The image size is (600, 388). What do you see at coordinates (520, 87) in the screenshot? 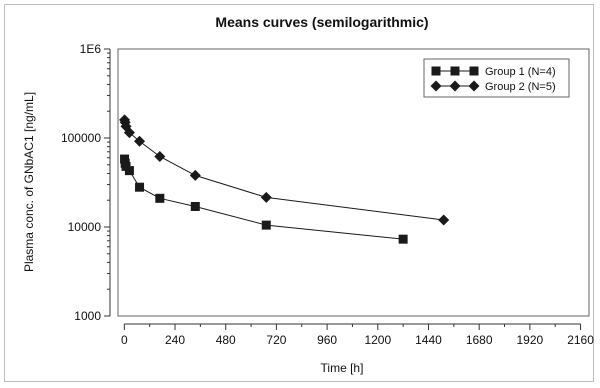
I see `legend-label-group-2: Group 2 (N=5)` at bounding box center [520, 87].